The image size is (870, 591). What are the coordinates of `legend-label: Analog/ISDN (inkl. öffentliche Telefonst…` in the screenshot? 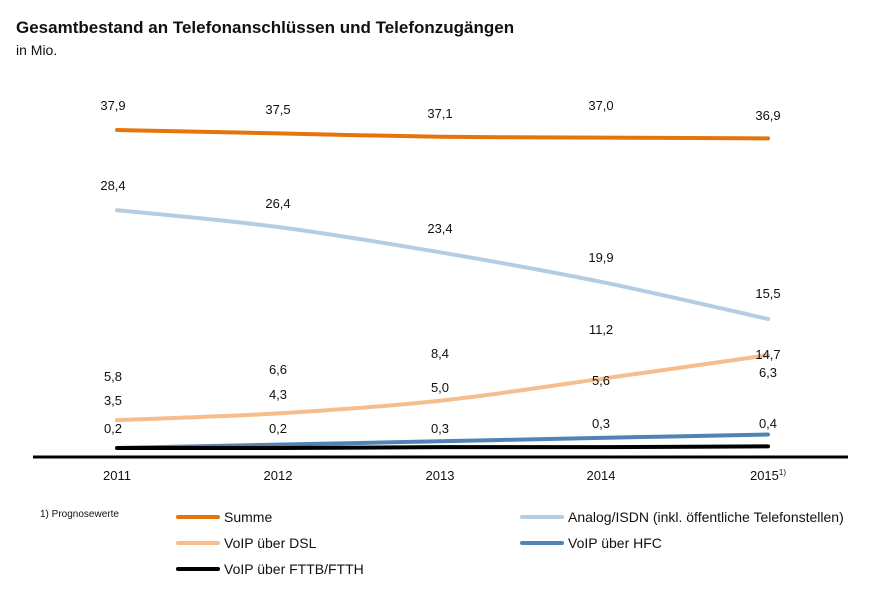 It's located at (706, 517).